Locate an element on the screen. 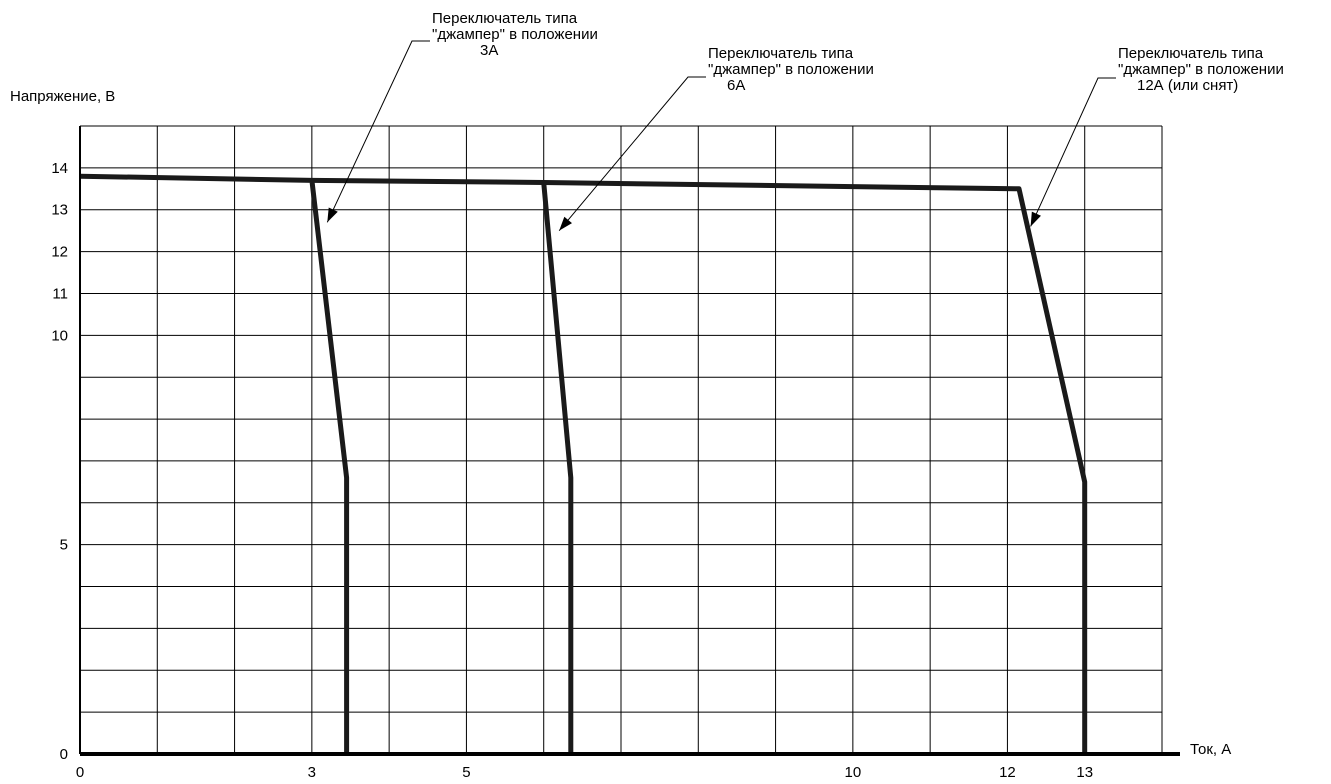 The height and width of the screenshot is (784, 1331). x-tick-label: 12 is located at coordinates (1007, 772).